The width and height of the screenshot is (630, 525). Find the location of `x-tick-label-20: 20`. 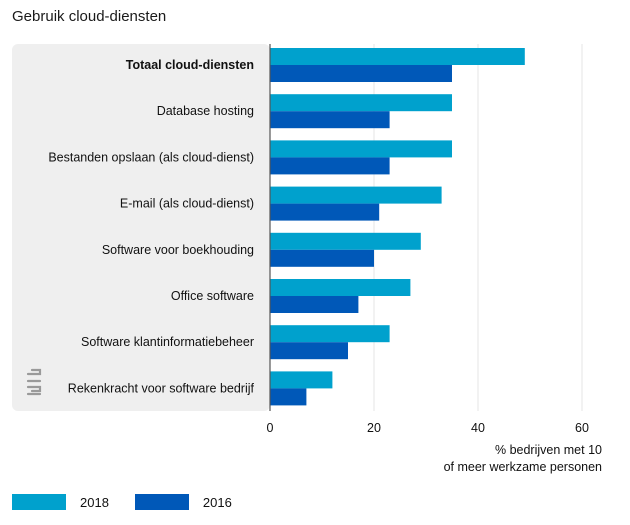

x-tick-label-20: 20 is located at coordinates (374, 428).